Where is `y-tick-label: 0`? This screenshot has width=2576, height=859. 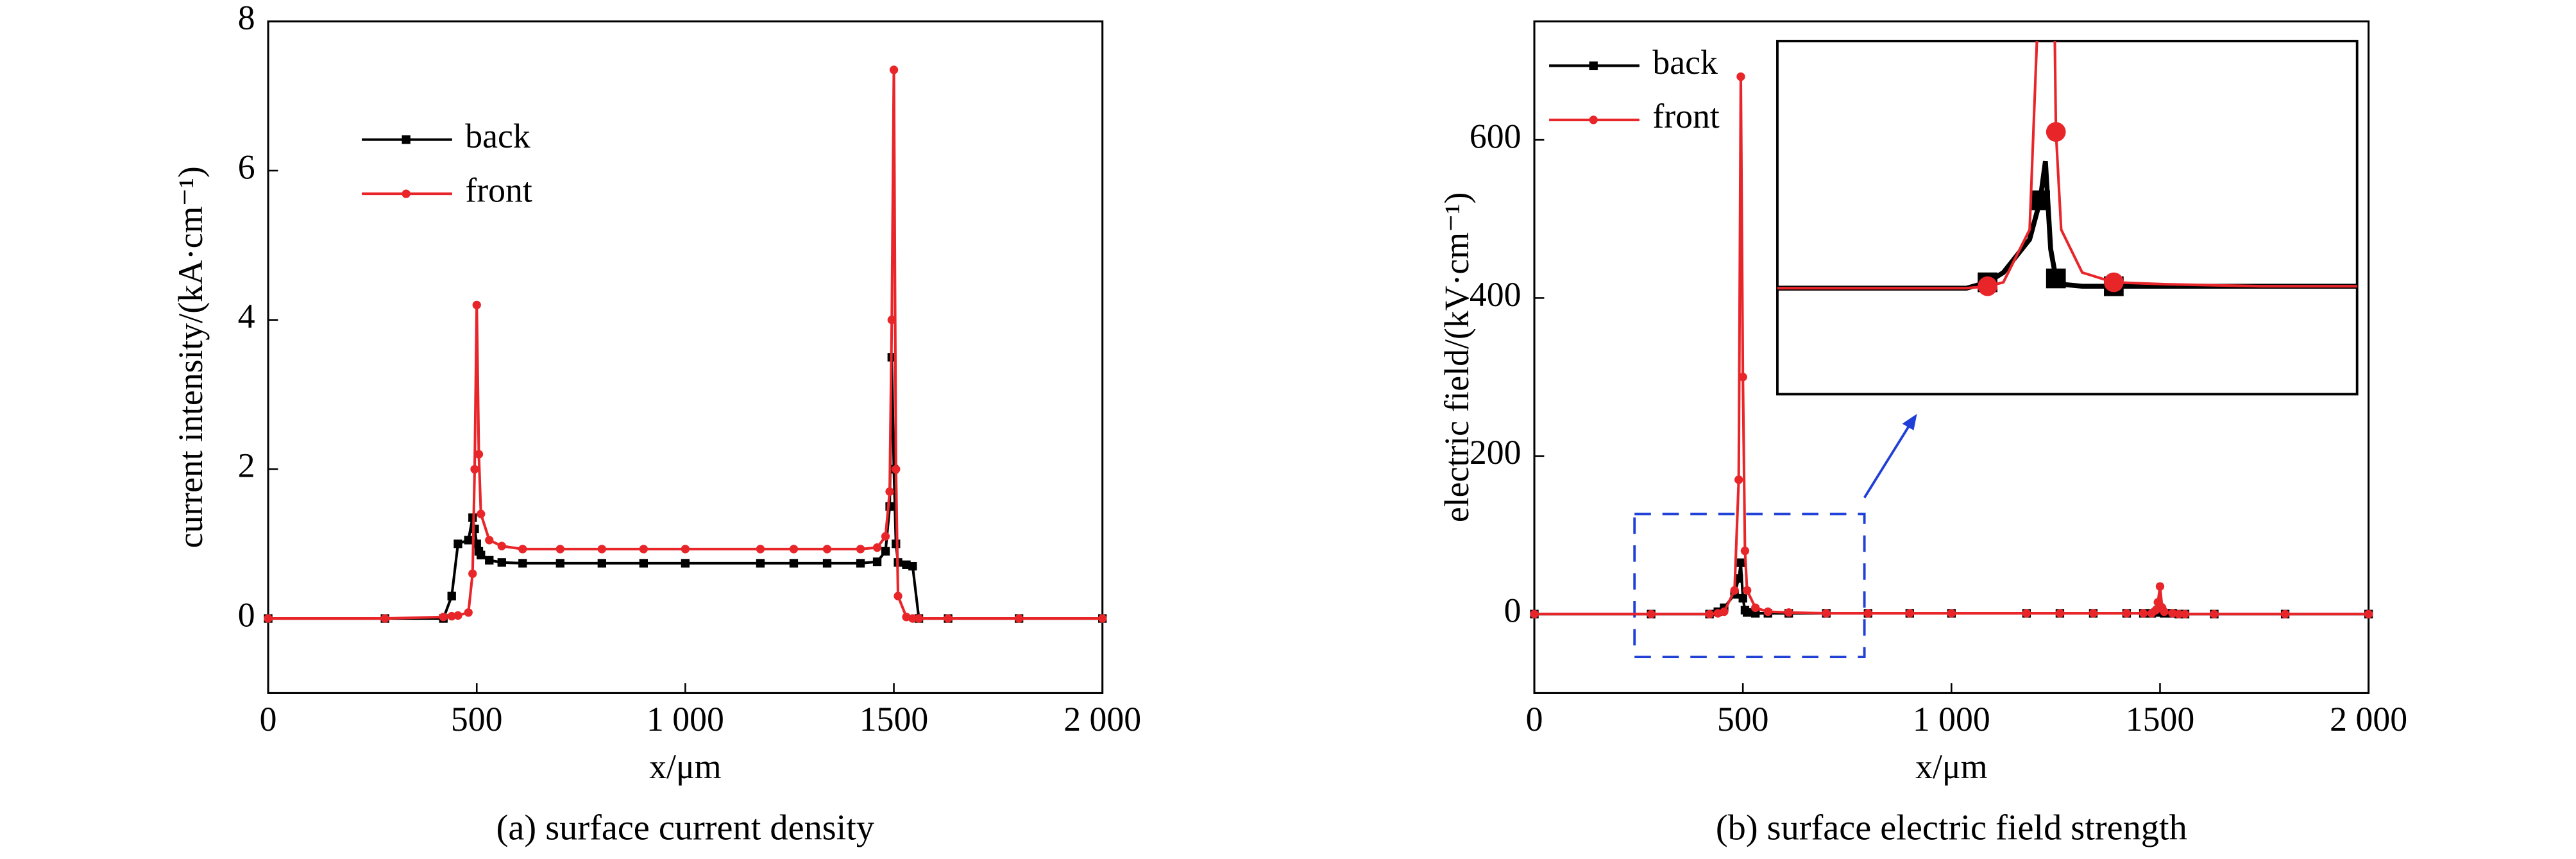 y-tick-label: 0 is located at coordinates (1512, 610).